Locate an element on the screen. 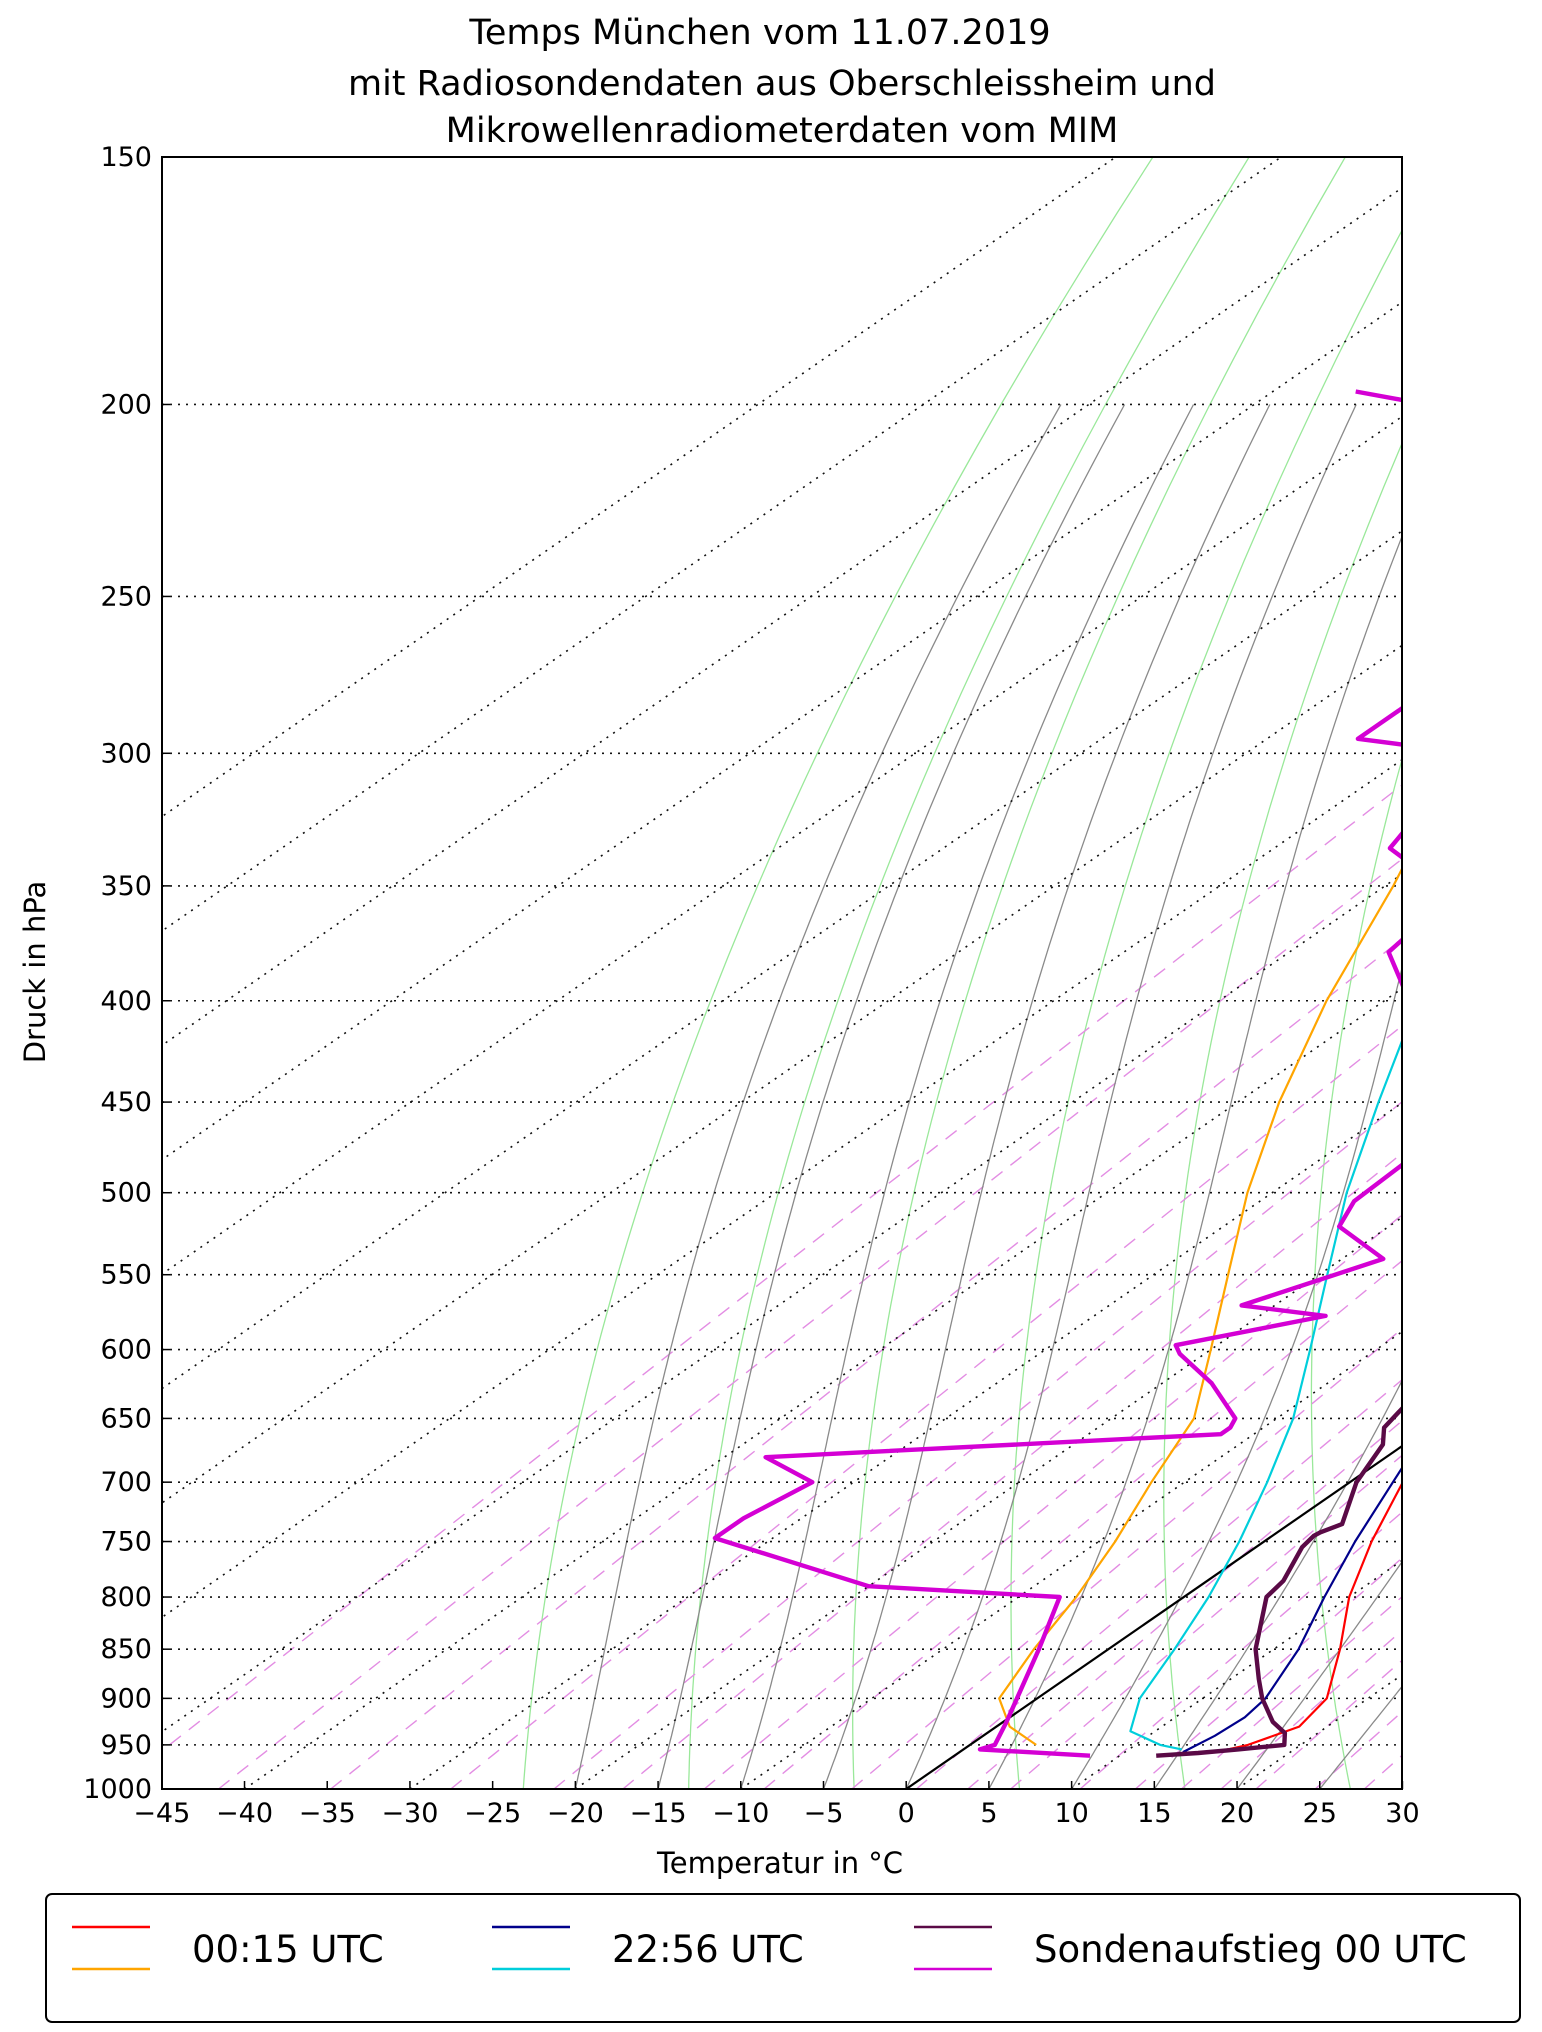 This screenshot has height=2032, width=1542. legend-frame is located at coordinates (783, 1958).